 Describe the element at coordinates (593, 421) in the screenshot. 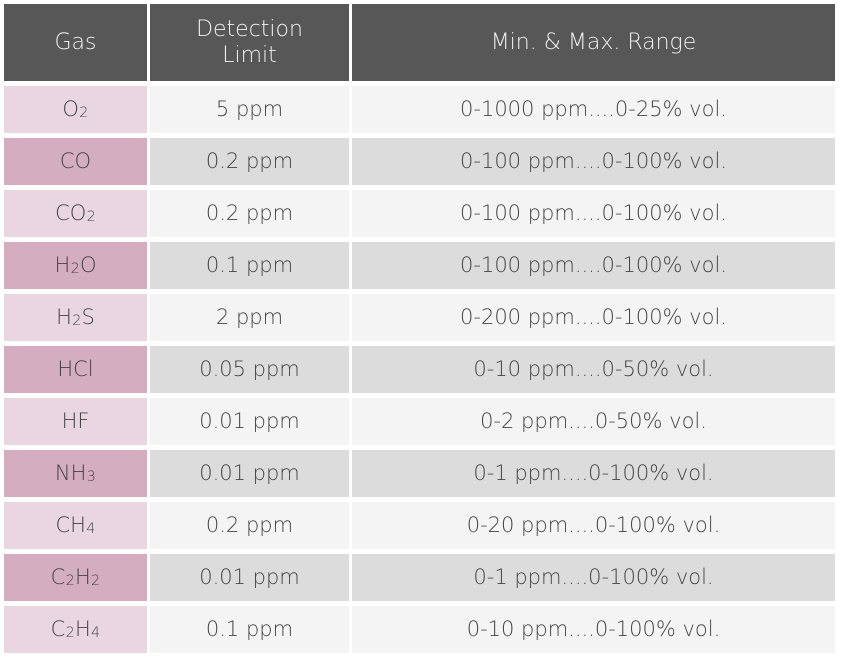

I see `range-cell: 0-2 ppm....0-50% vol.` at that location.